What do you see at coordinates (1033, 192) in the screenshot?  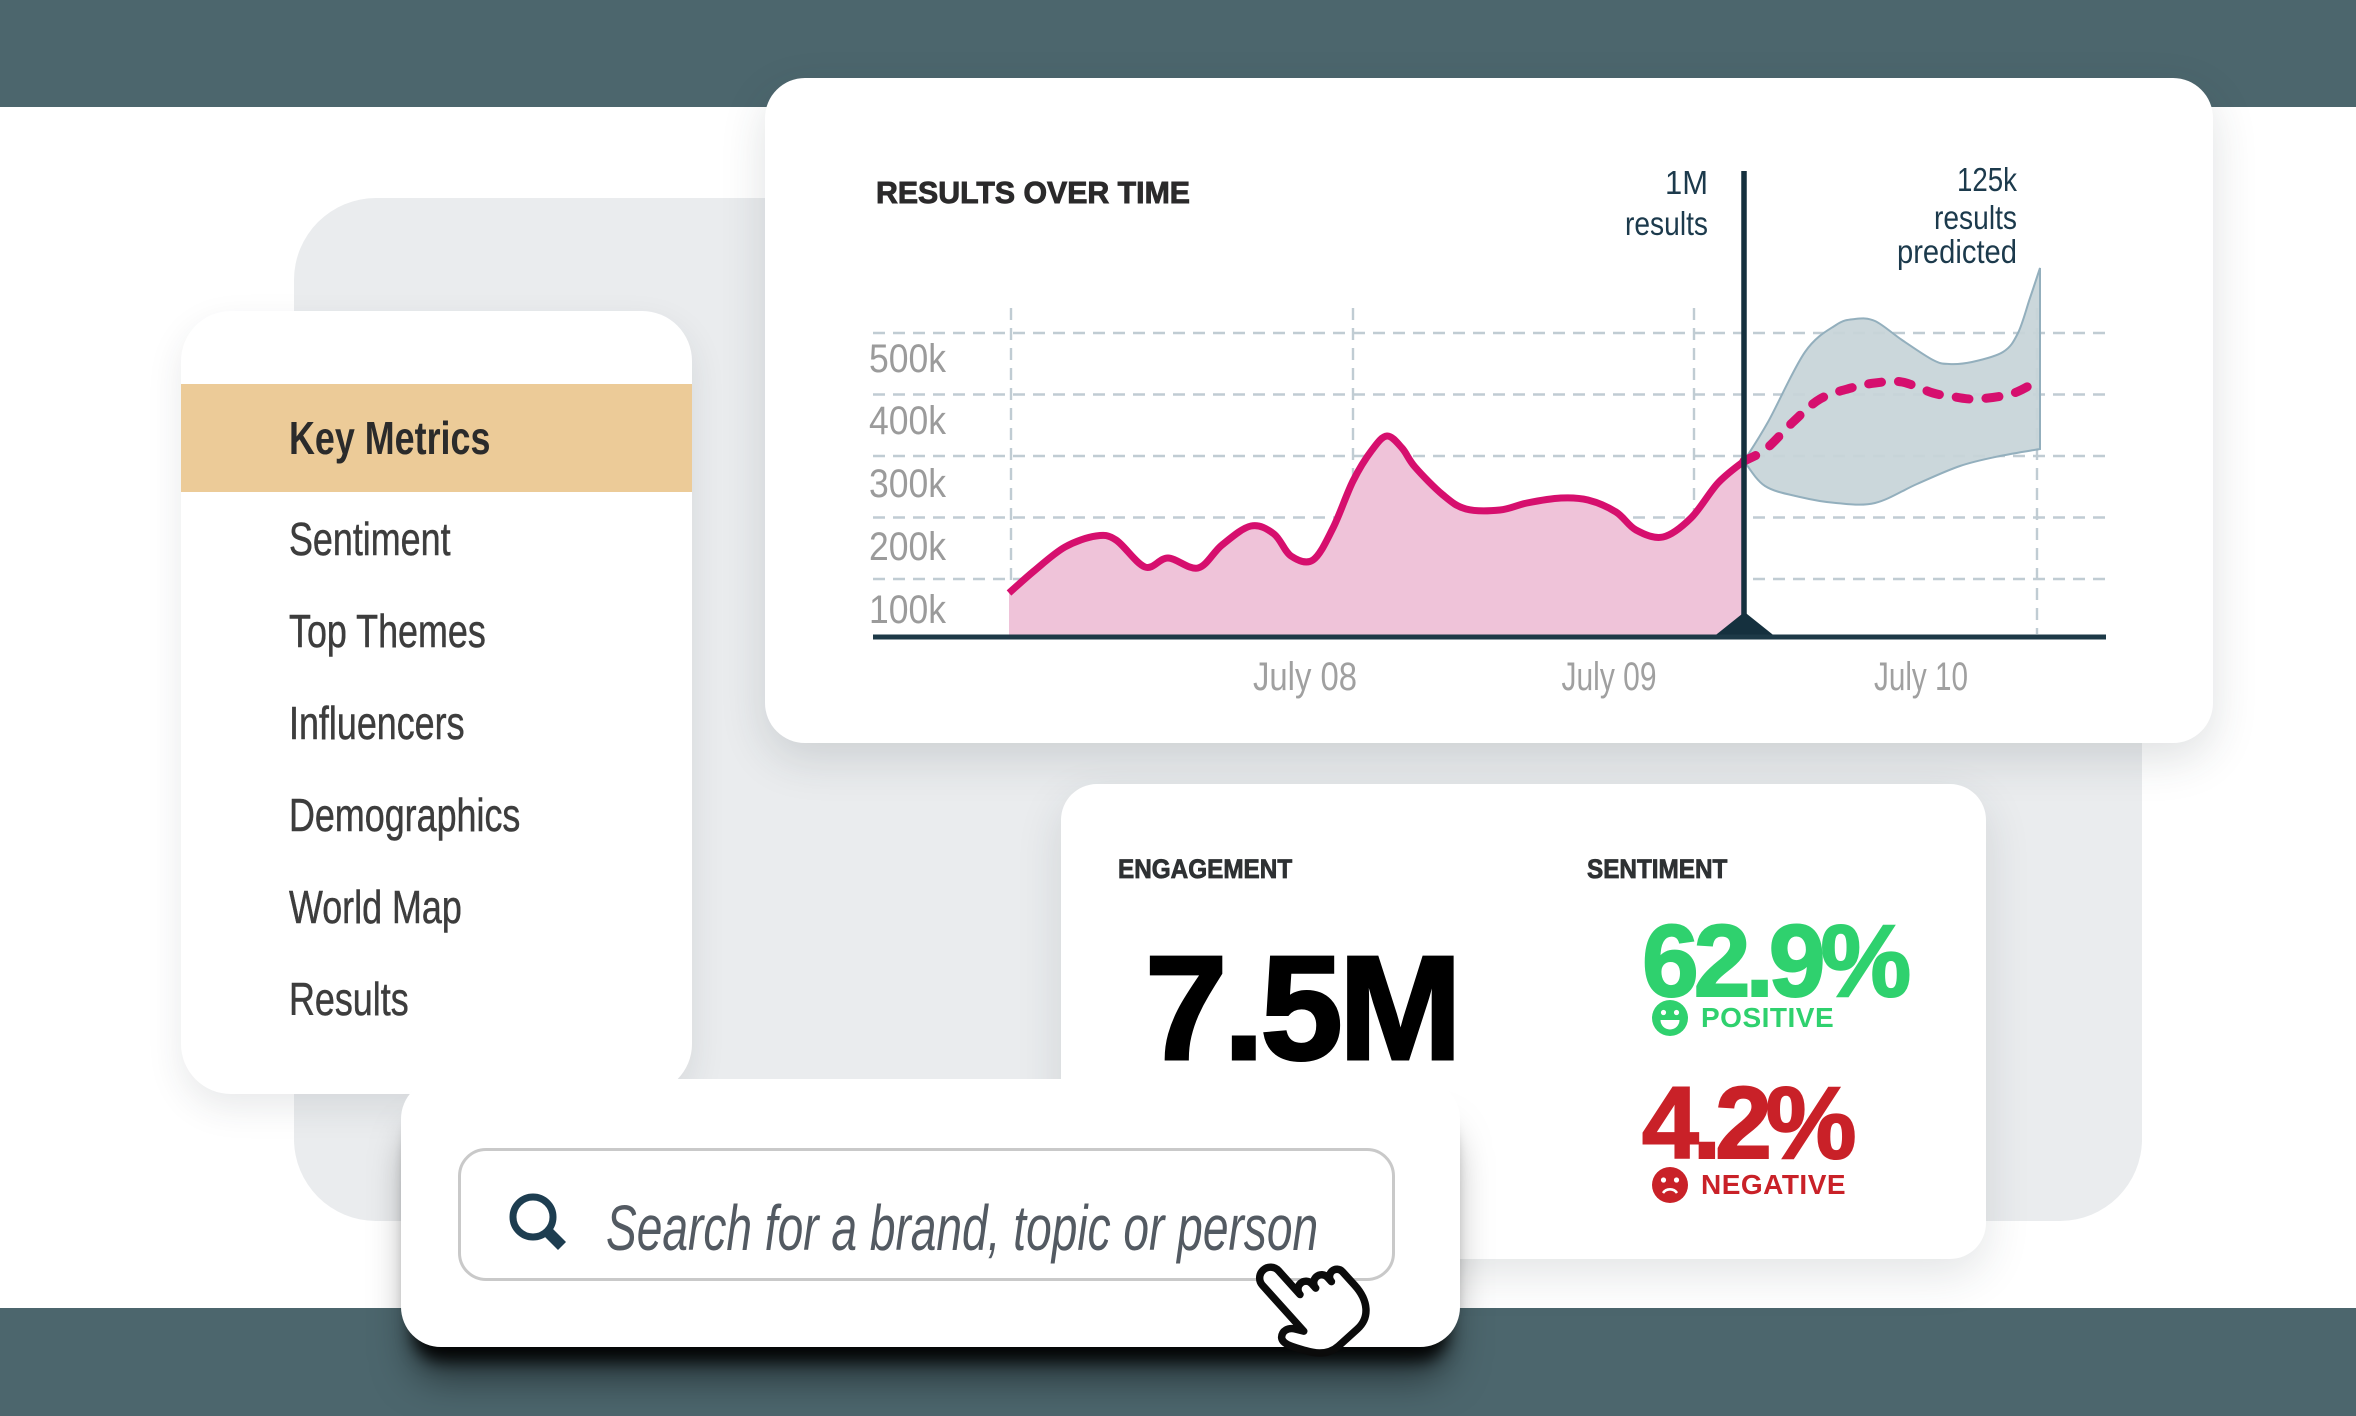 I see `svg-text: RESULTS OVER TIME` at bounding box center [1033, 192].